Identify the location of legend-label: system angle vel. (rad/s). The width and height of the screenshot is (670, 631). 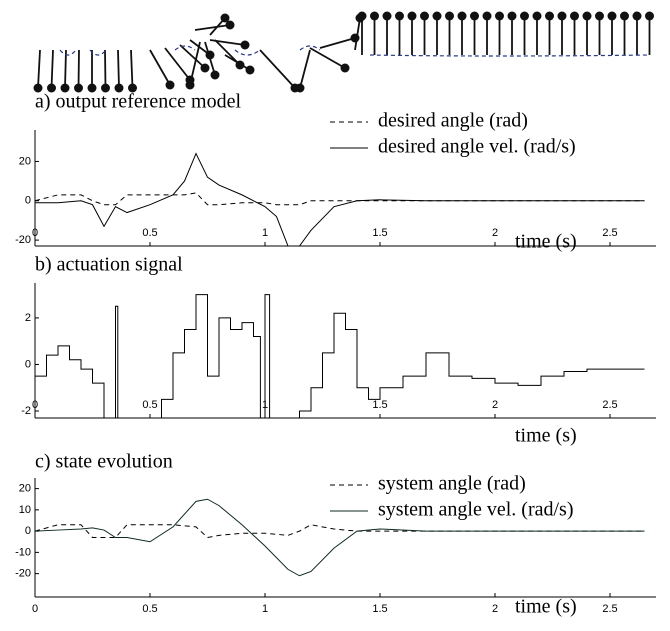
(476, 510).